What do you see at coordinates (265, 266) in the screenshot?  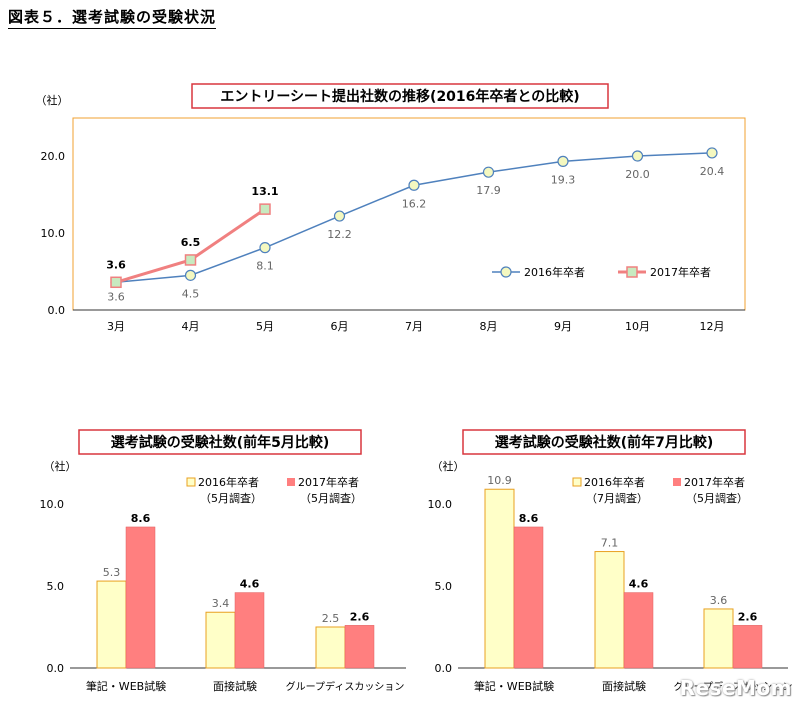 I see `data-label-2016: 8.1` at bounding box center [265, 266].